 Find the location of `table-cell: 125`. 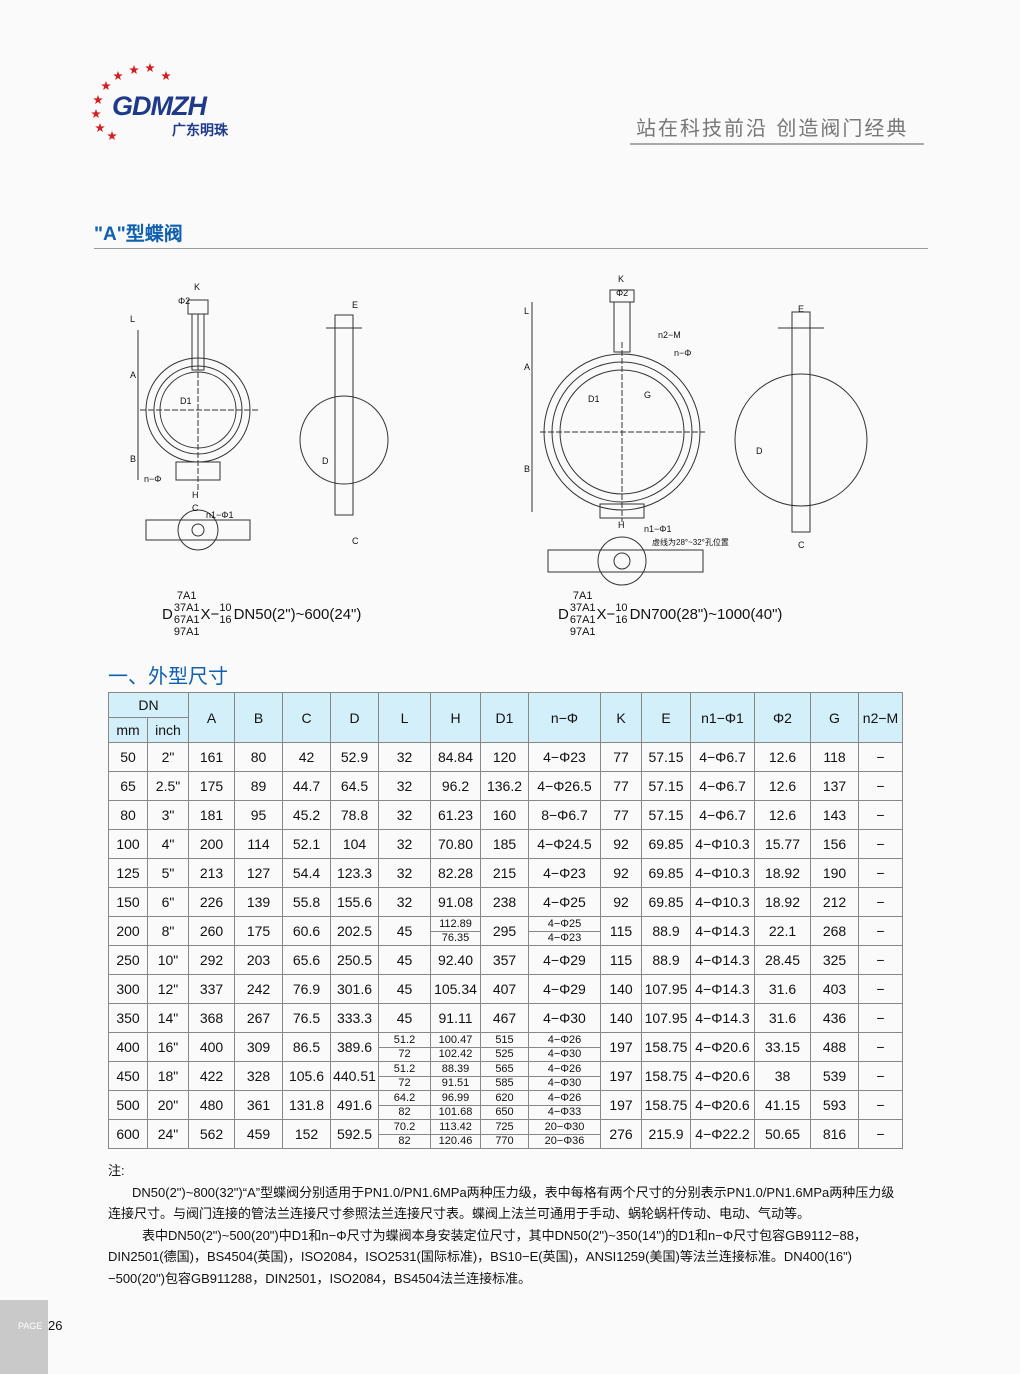

table-cell: 125 is located at coordinates (128, 873).